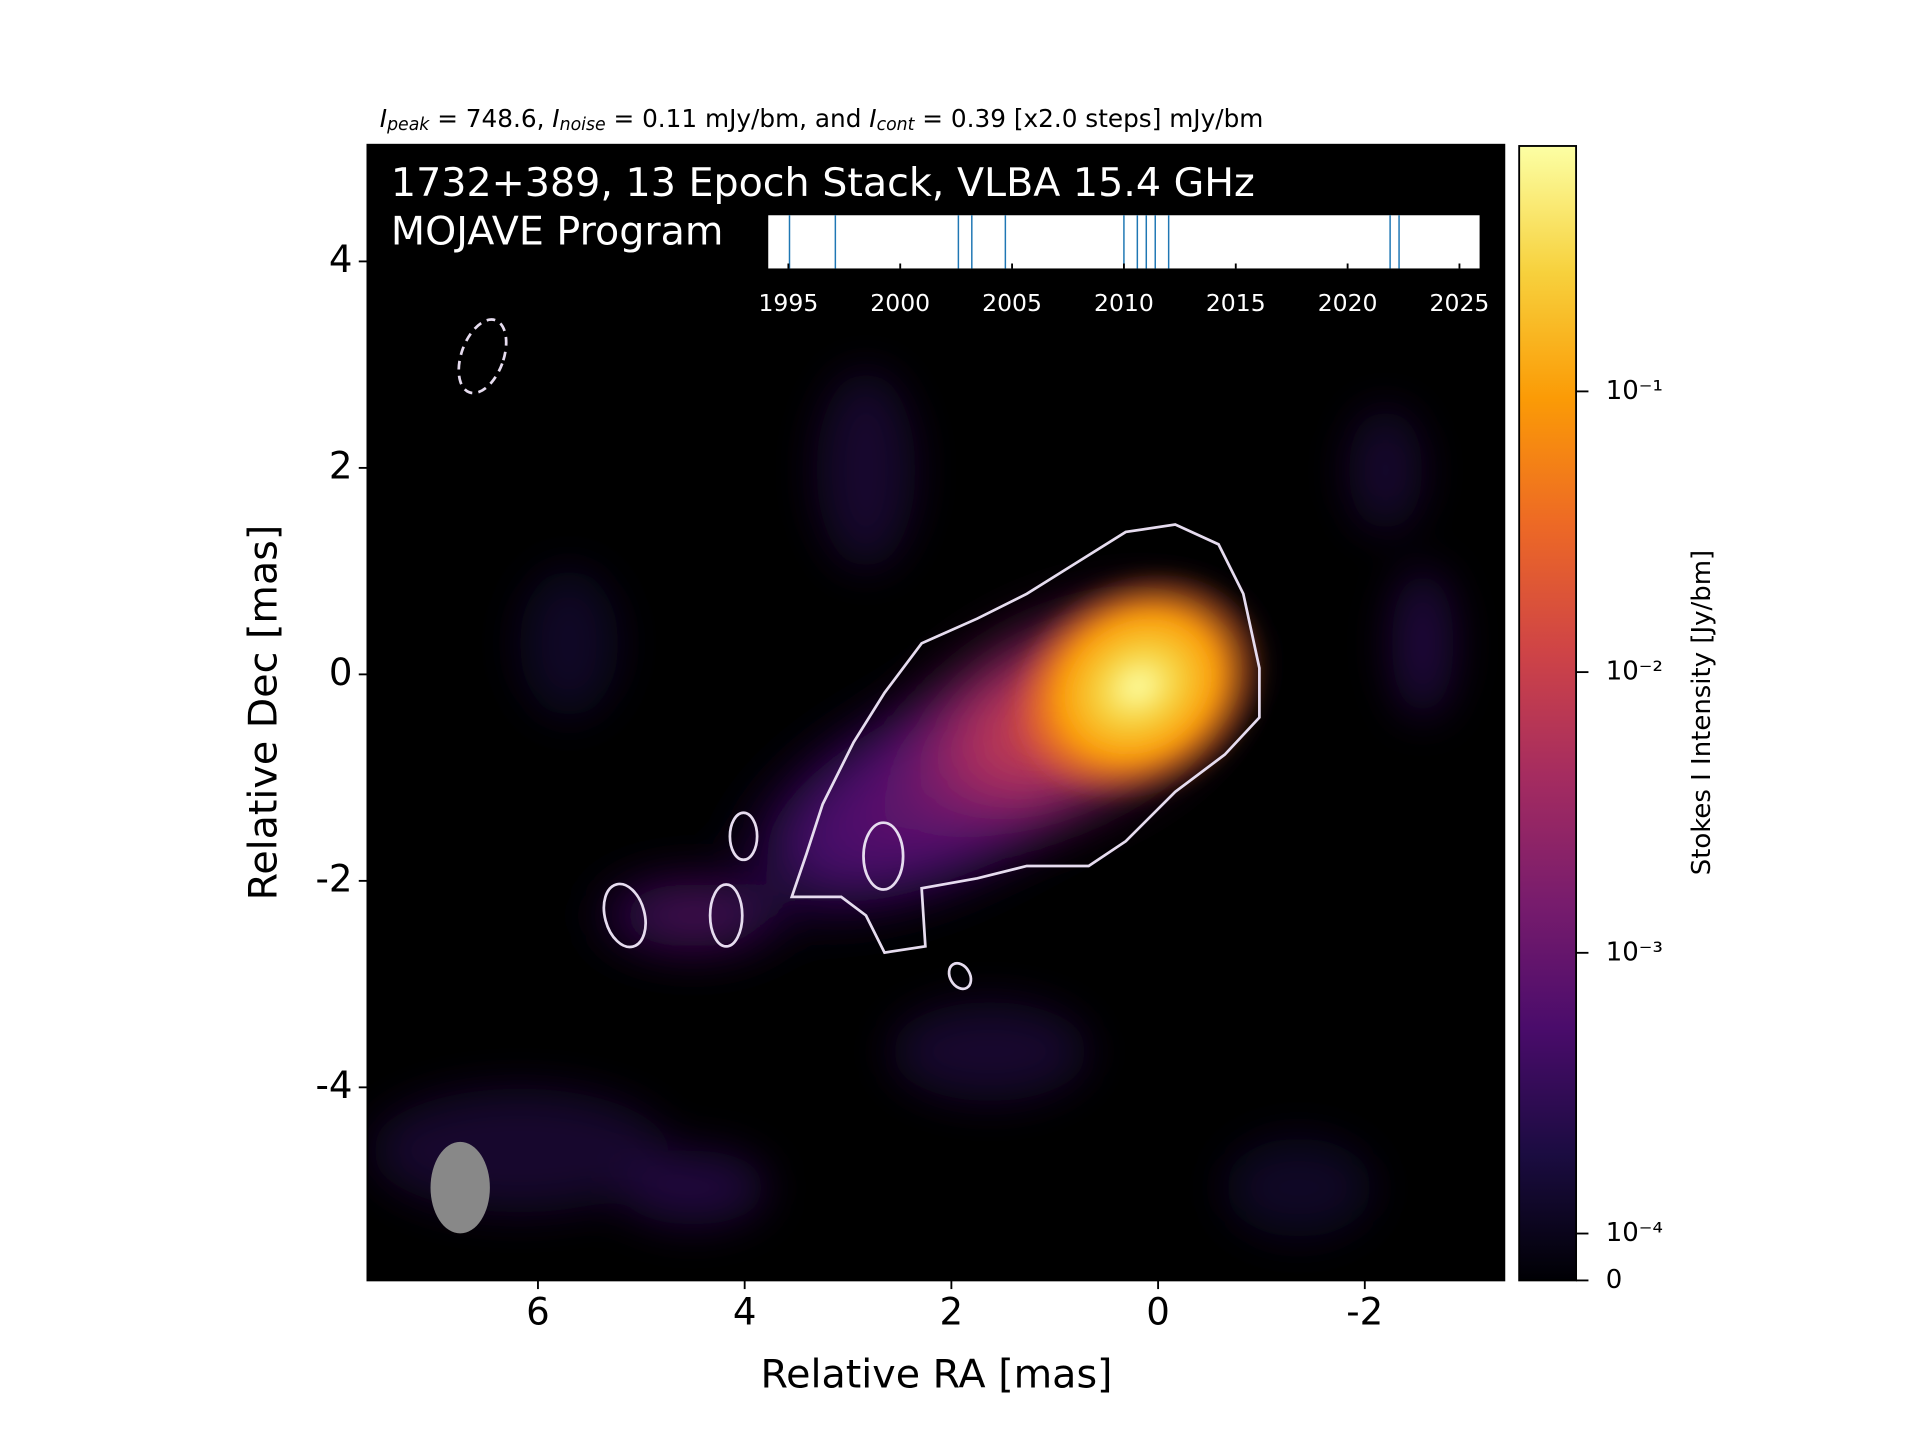  I want to click on colorbar-tick-label: 10⁻², so click(1634, 672).